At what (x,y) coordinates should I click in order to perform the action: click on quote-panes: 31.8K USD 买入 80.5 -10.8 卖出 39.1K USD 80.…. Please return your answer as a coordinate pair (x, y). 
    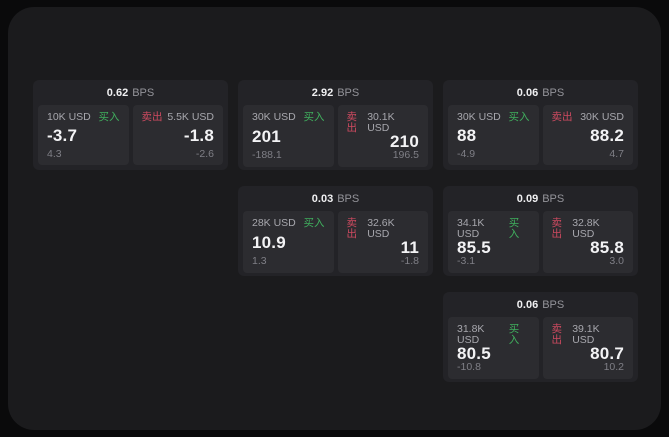
    Looking at the image, I should click on (540, 348).